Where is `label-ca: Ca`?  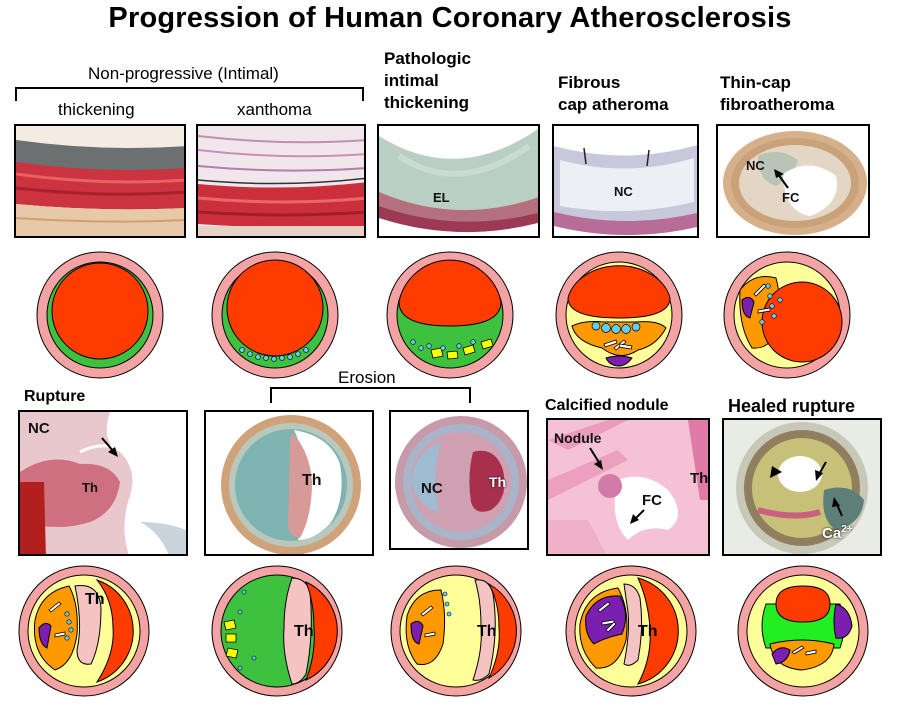
label-ca: Ca is located at coordinates (832, 533).